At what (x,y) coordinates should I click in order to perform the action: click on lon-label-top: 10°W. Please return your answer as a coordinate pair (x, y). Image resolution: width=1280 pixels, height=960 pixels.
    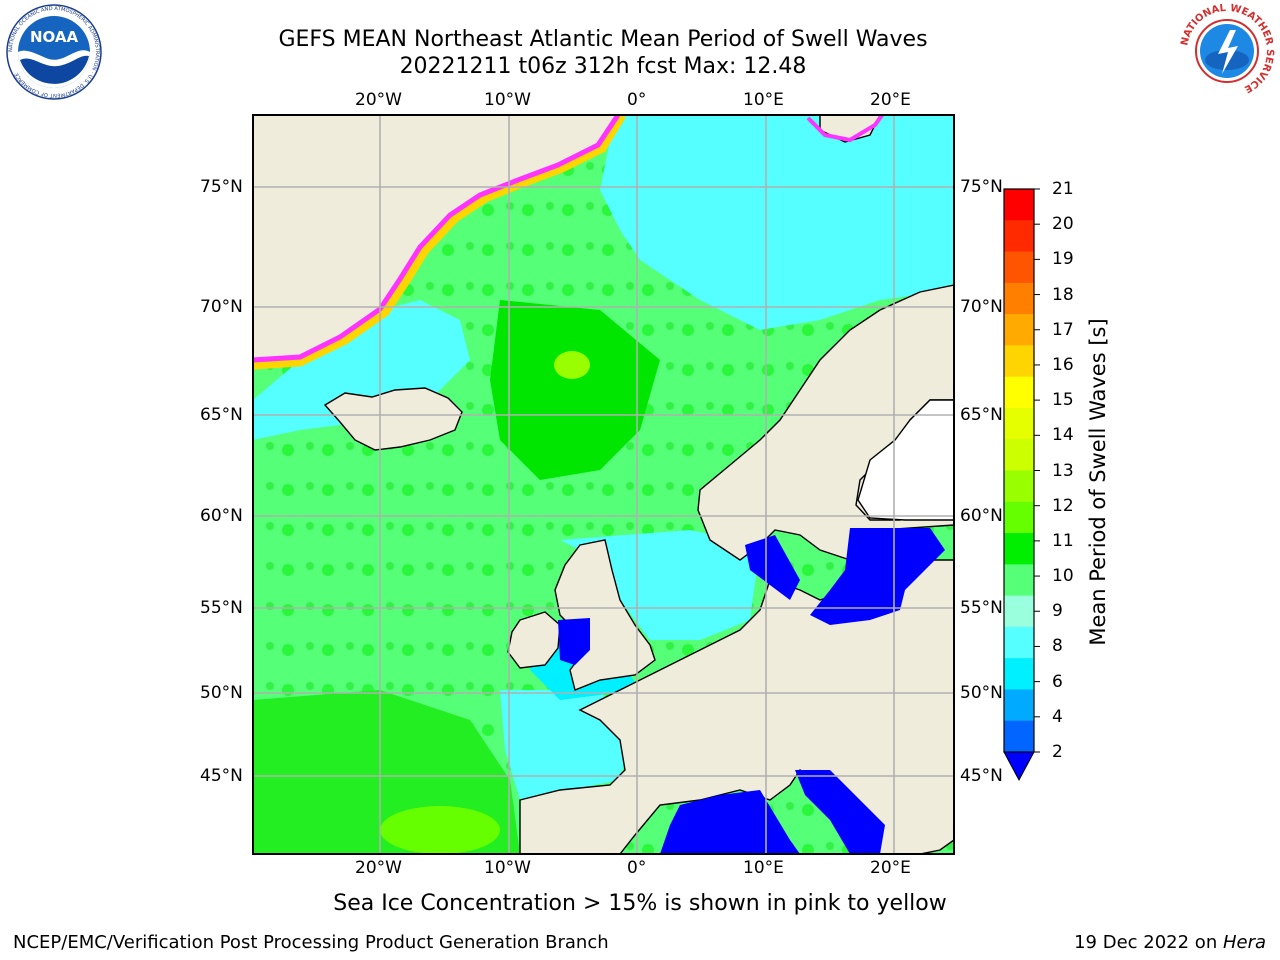
    Looking at the image, I should click on (507, 100).